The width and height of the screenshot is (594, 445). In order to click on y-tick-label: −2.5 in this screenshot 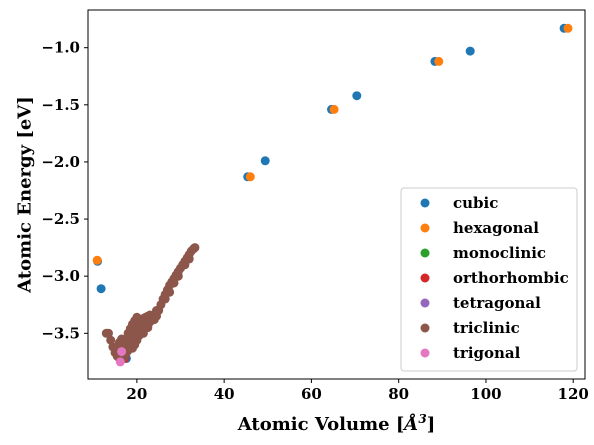, I will do `click(60, 219)`.